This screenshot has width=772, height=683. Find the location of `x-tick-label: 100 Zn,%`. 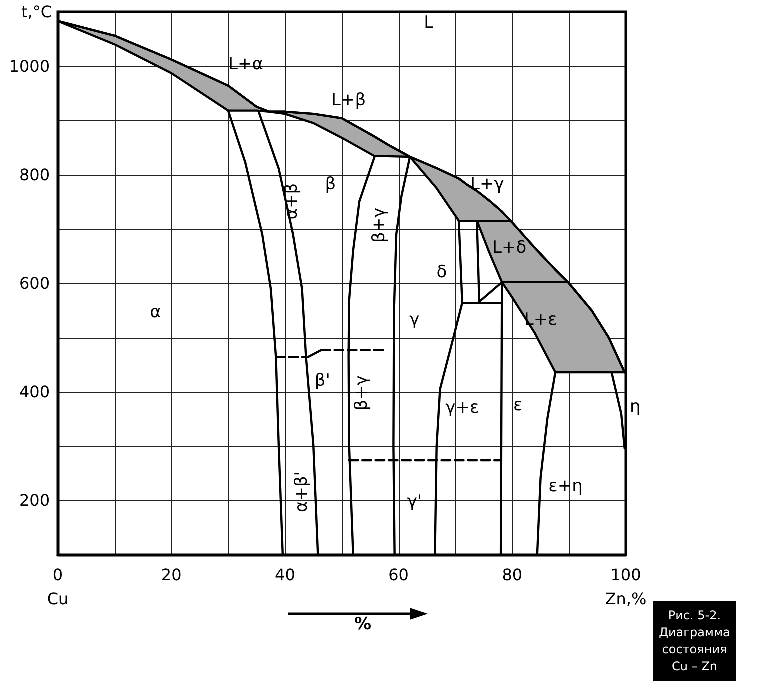

x-tick-label: 100 Zn,% is located at coordinates (626, 587).